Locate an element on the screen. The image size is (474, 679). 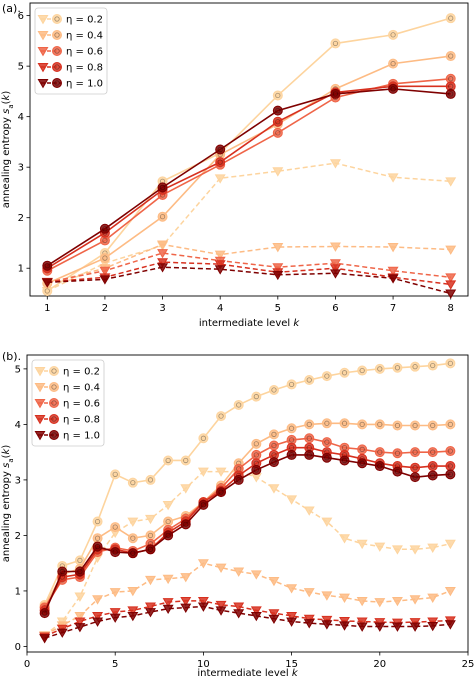
x-tick-label: 4 is located at coordinates (220, 308).